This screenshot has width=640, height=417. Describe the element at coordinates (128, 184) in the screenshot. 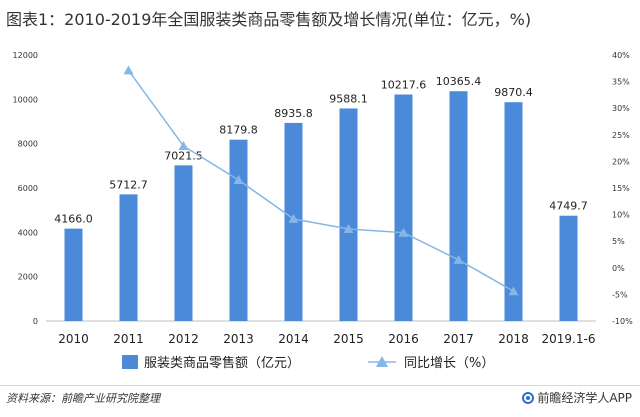

I see `bar-data-label: 5712.7` at that location.